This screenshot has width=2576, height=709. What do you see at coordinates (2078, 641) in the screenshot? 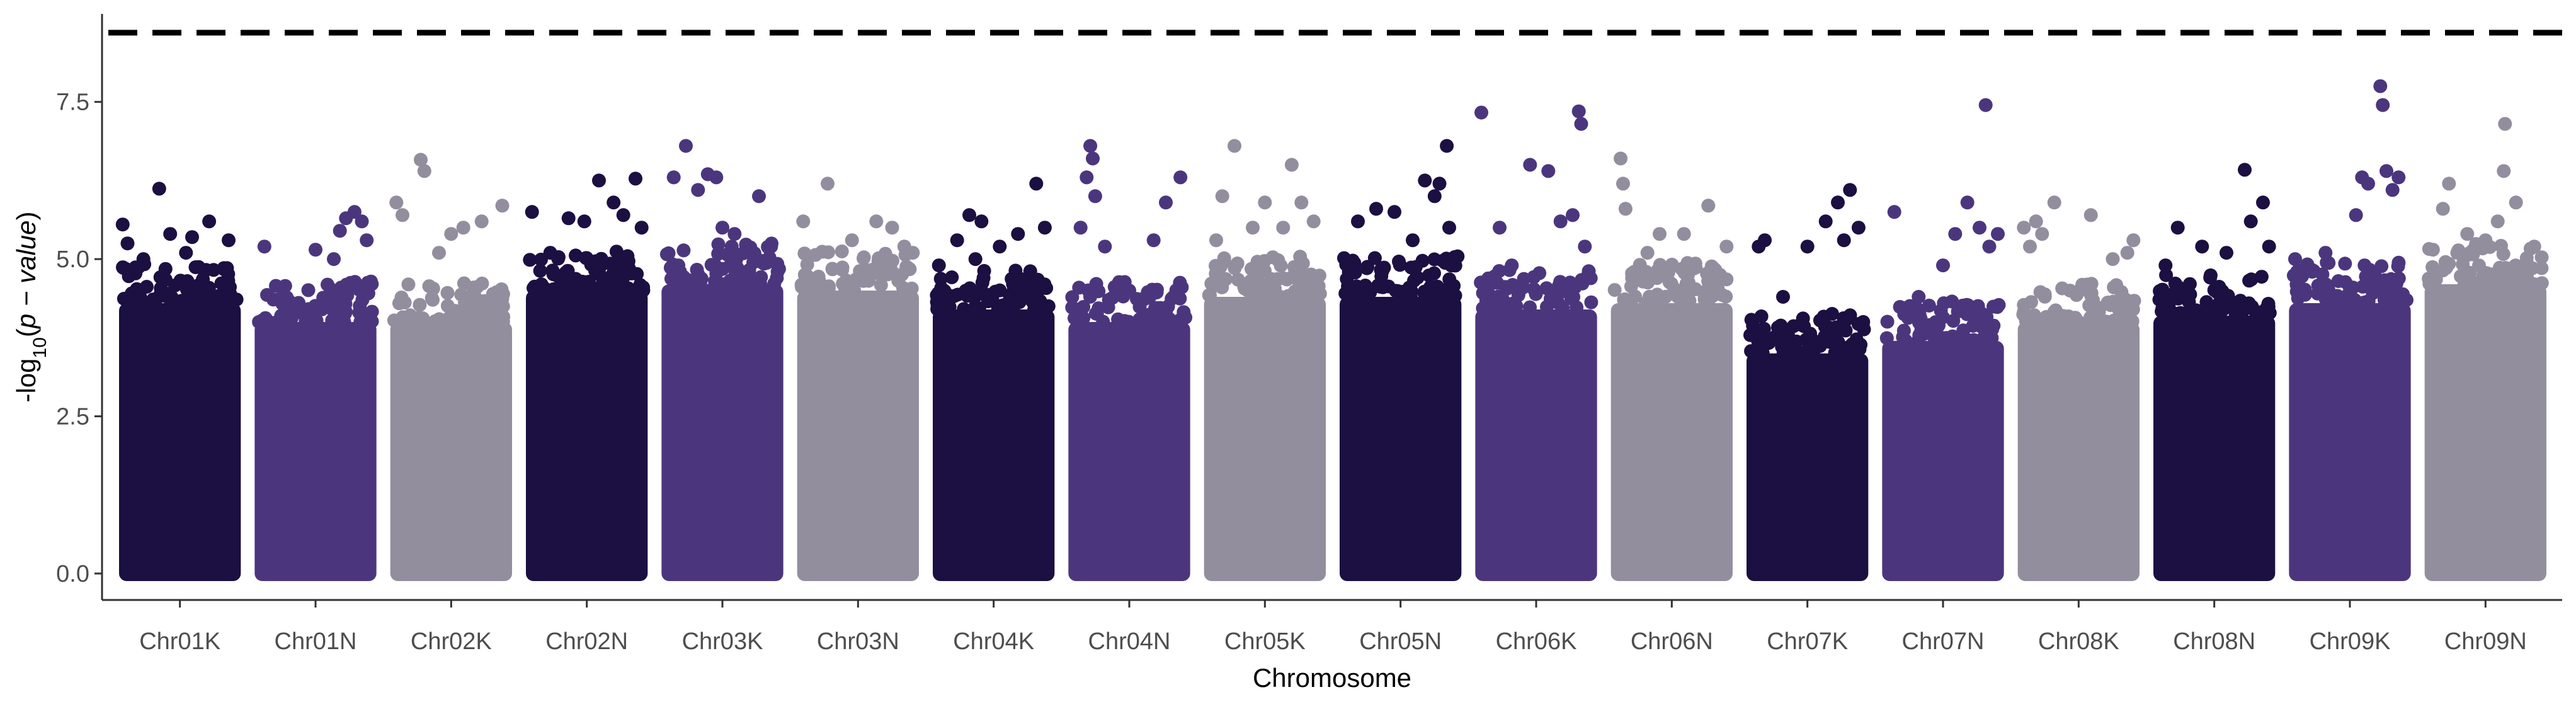
I see `x-tick-label: Chr08K` at bounding box center [2078, 641].